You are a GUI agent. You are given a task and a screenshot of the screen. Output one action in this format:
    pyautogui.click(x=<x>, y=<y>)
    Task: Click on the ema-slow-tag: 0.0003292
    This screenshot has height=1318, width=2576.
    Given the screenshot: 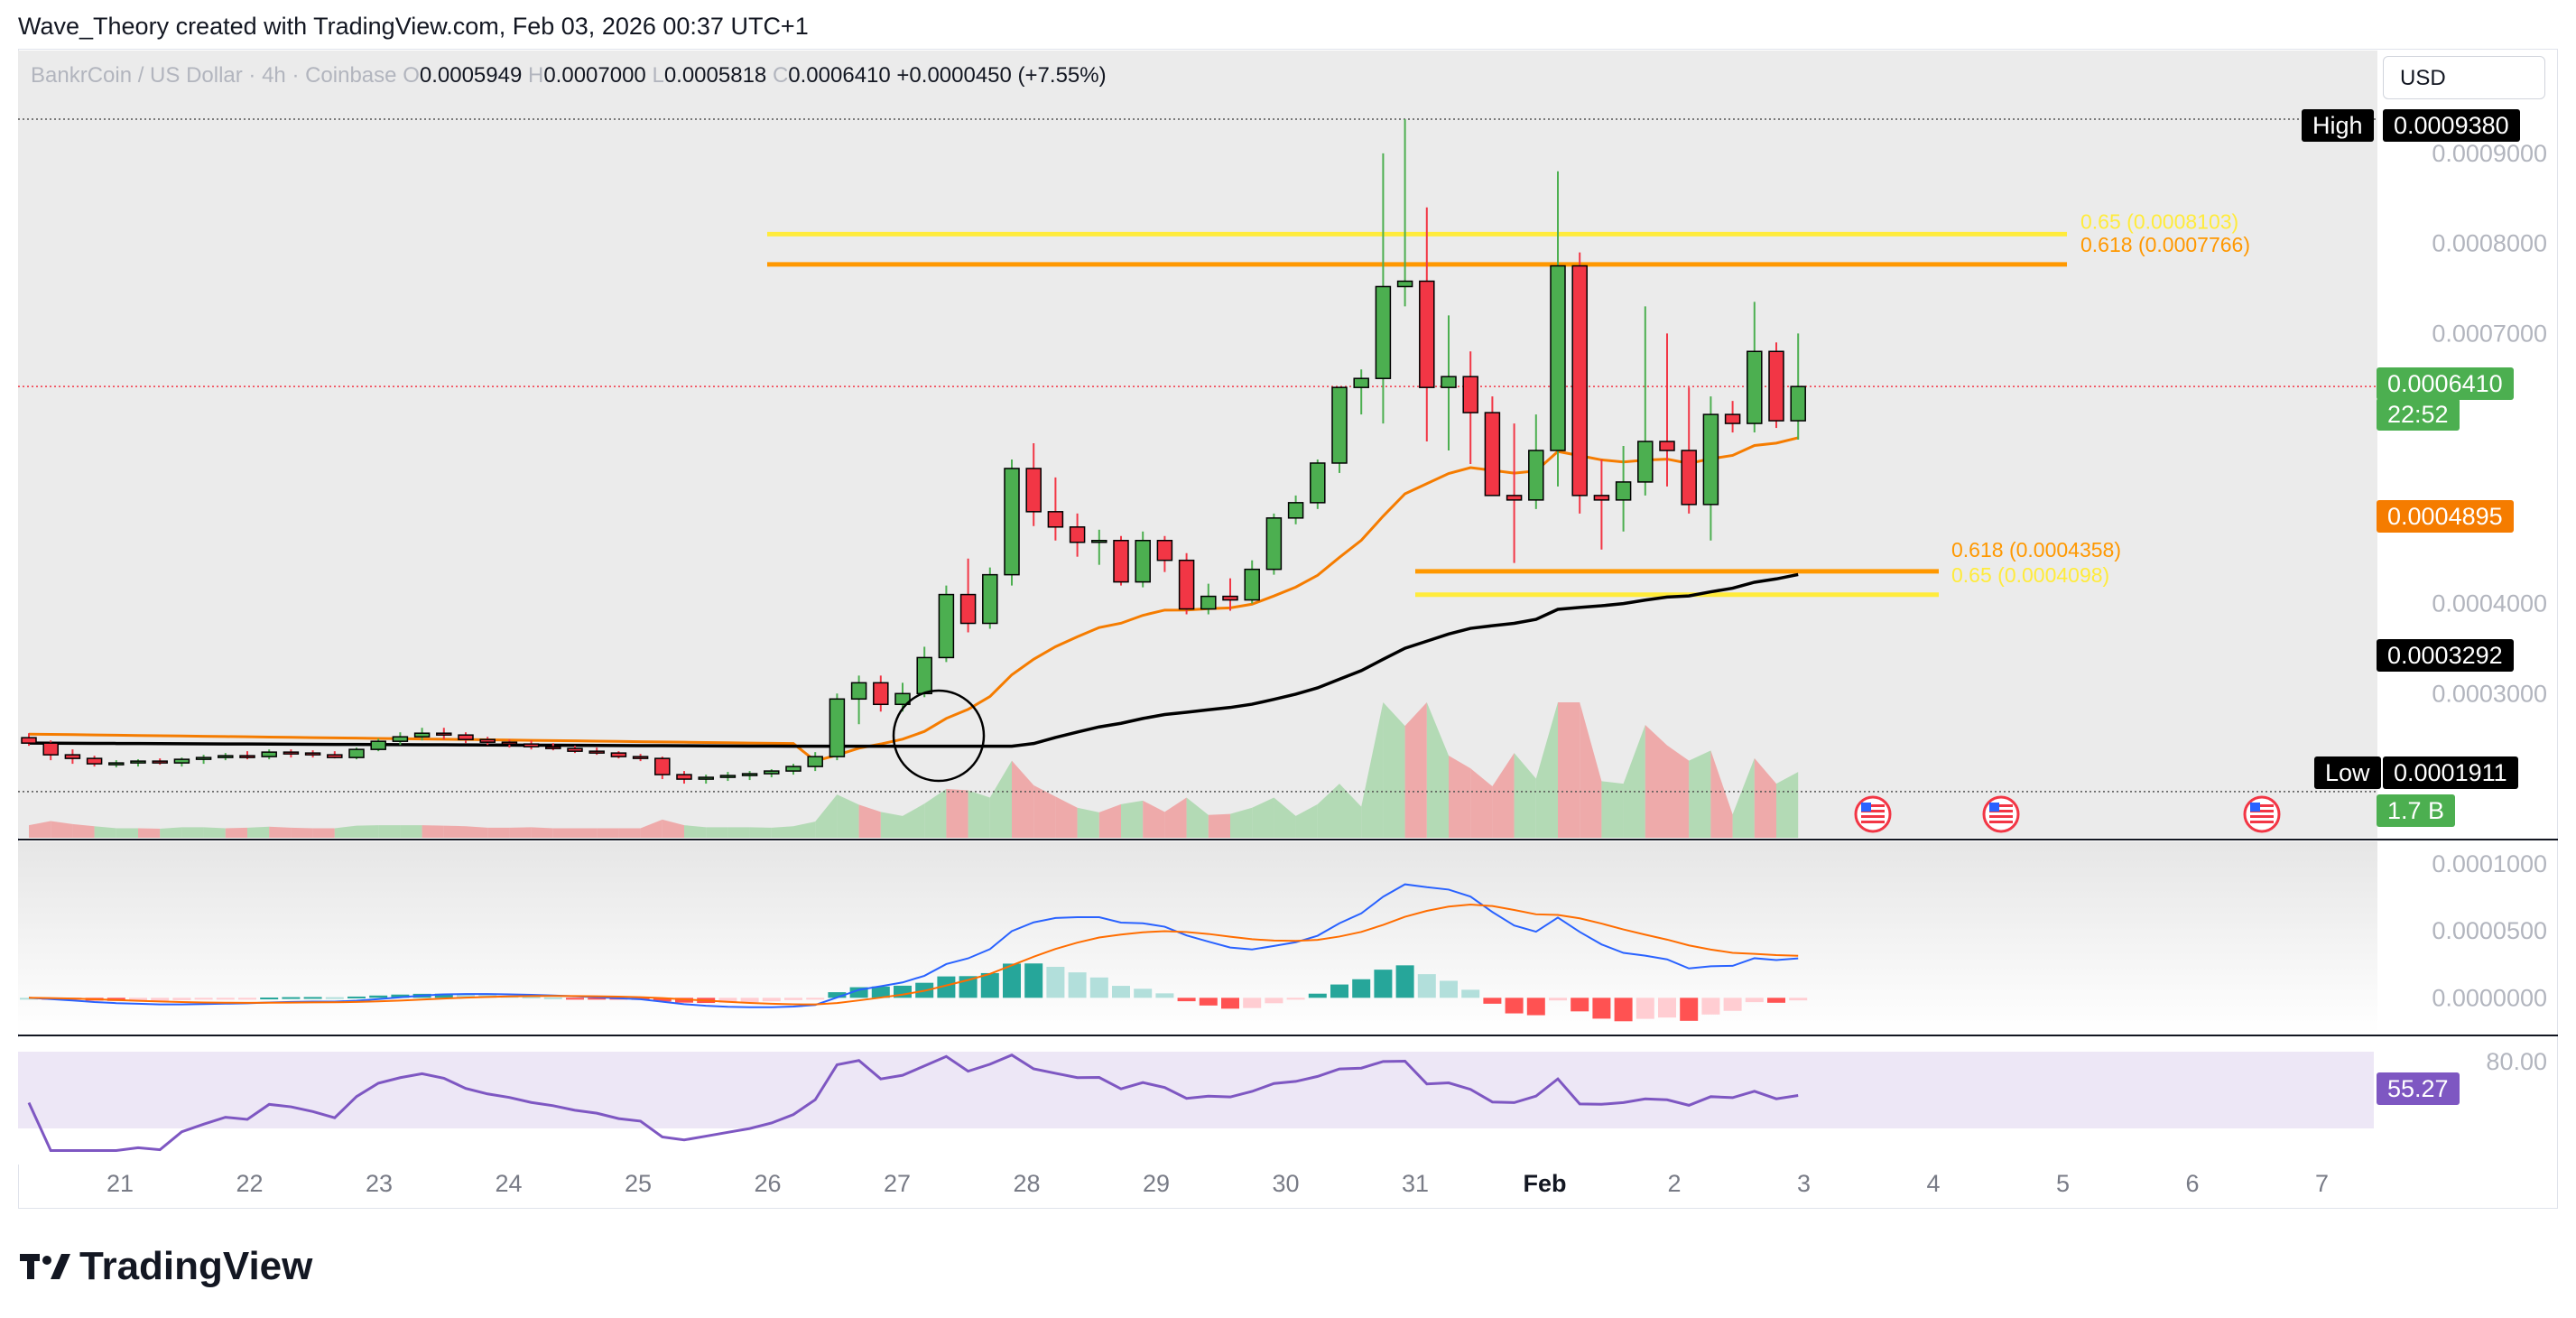 What is the action you would take?
    pyautogui.click(x=2445, y=655)
    